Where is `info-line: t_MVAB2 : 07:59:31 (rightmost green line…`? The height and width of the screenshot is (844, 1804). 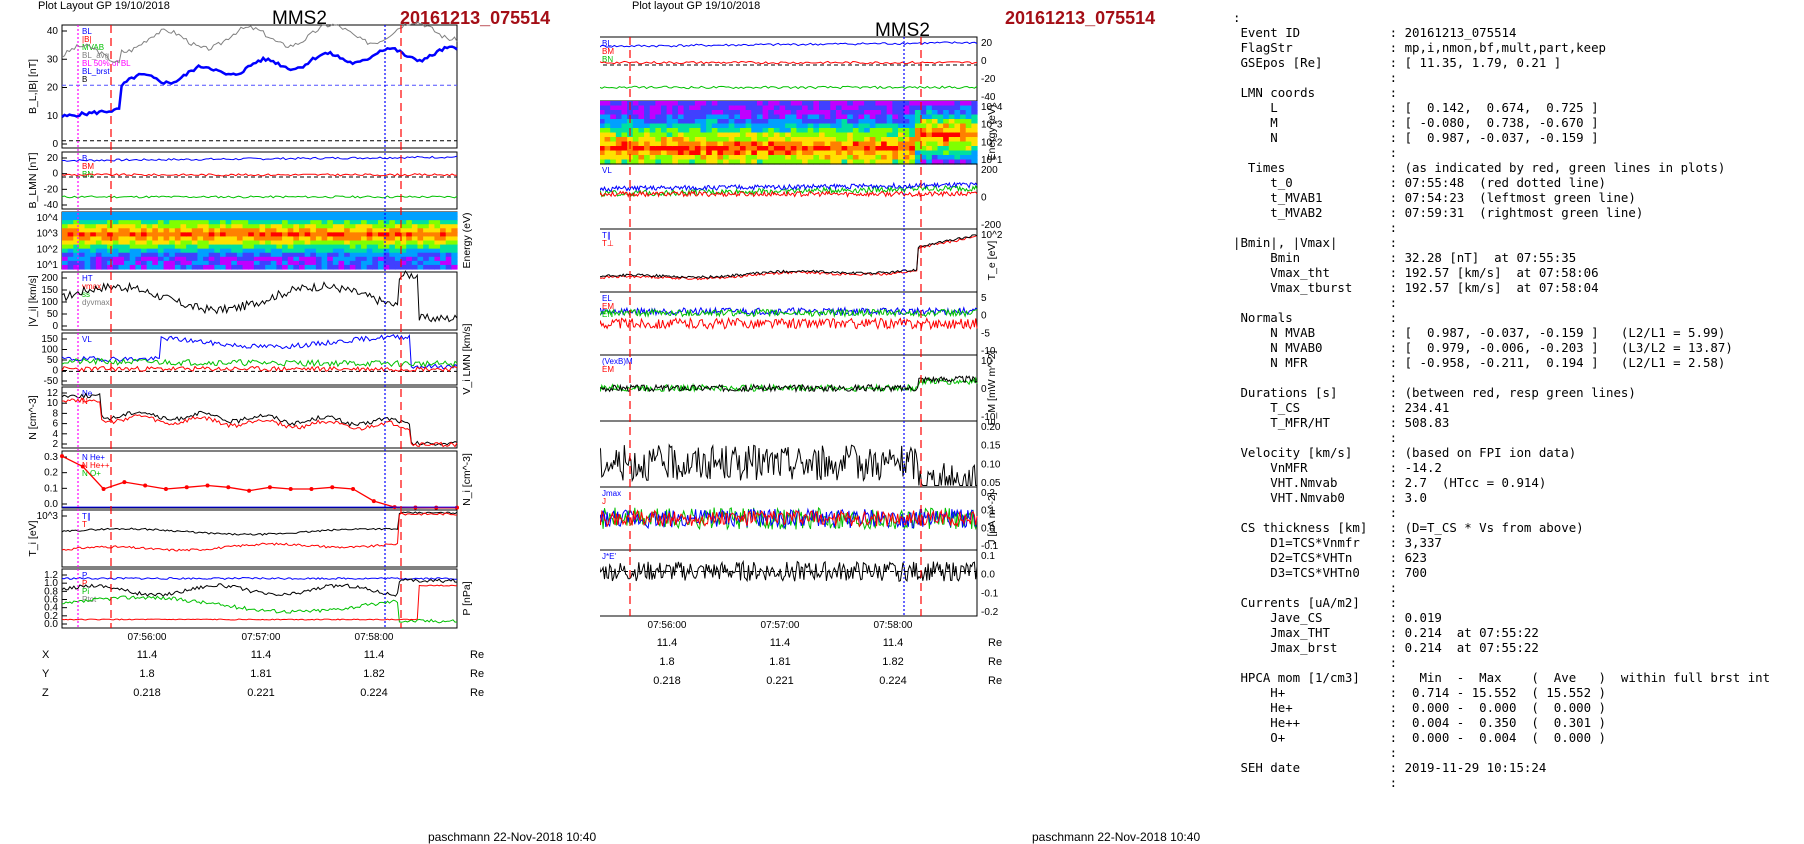 info-line: t_MVAB2 : 07:59:31 (rightmost green line… is located at coordinates (1438, 212).